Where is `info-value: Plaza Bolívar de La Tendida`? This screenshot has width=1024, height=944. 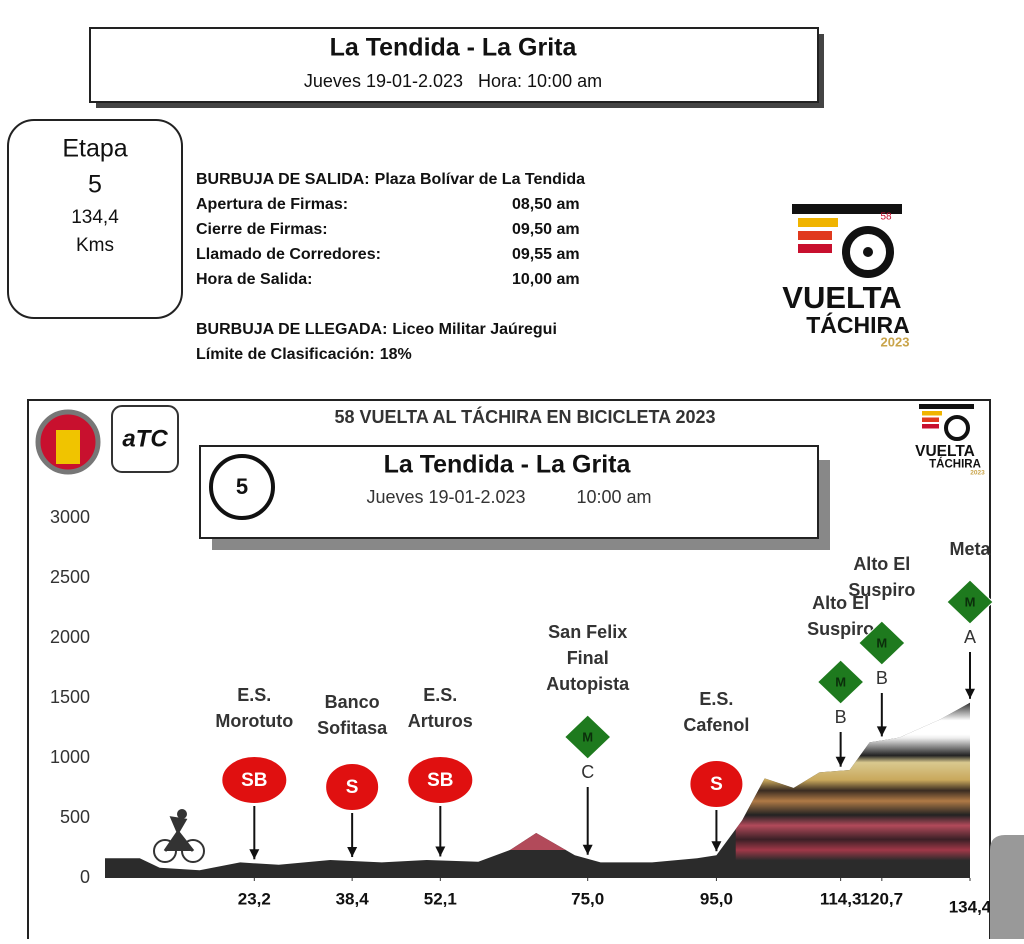 info-value: Plaza Bolívar de La Tendida is located at coordinates (480, 179).